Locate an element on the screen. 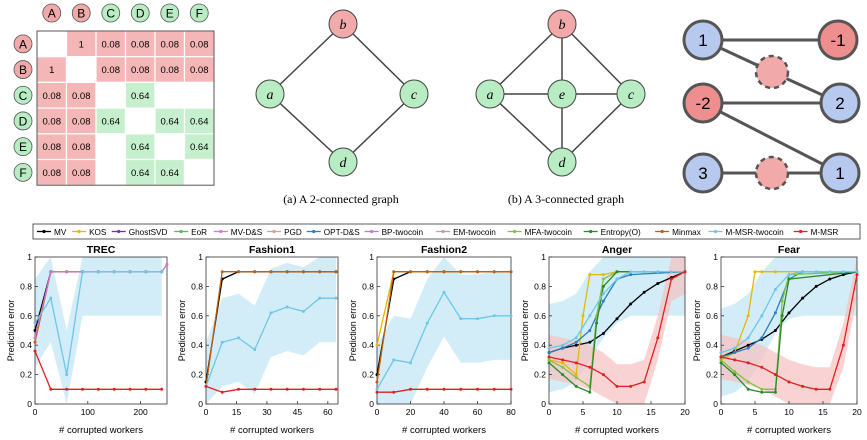 The image size is (867, 440). node-label: 3 is located at coordinates (702, 173).